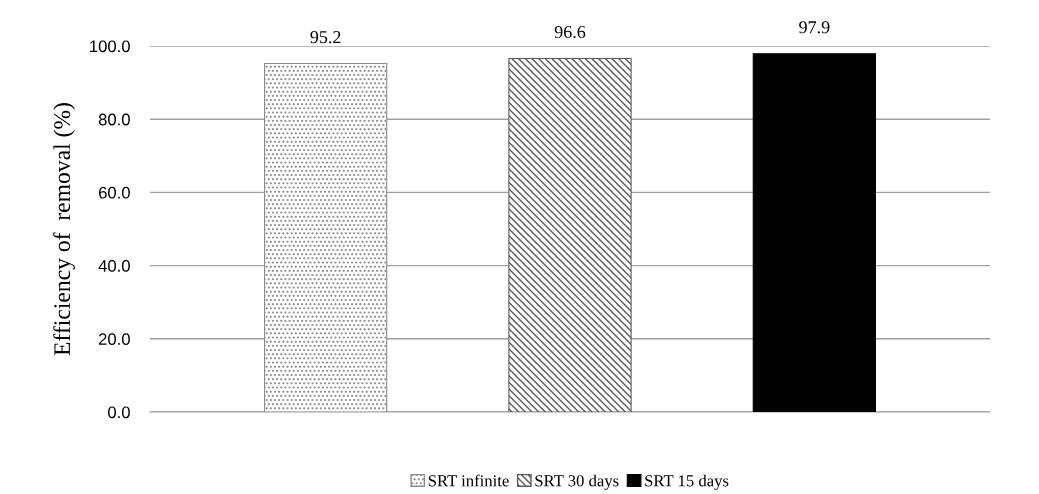 This screenshot has height=494, width=1039. Describe the element at coordinates (814, 27) in the screenshot. I see `data-label: 97.9` at that location.